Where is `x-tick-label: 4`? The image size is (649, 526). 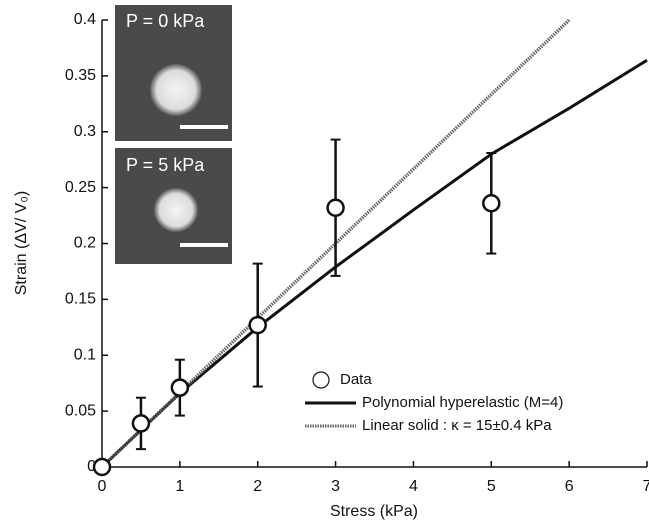
x-tick-label: 4 is located at coordinates (413, 486).